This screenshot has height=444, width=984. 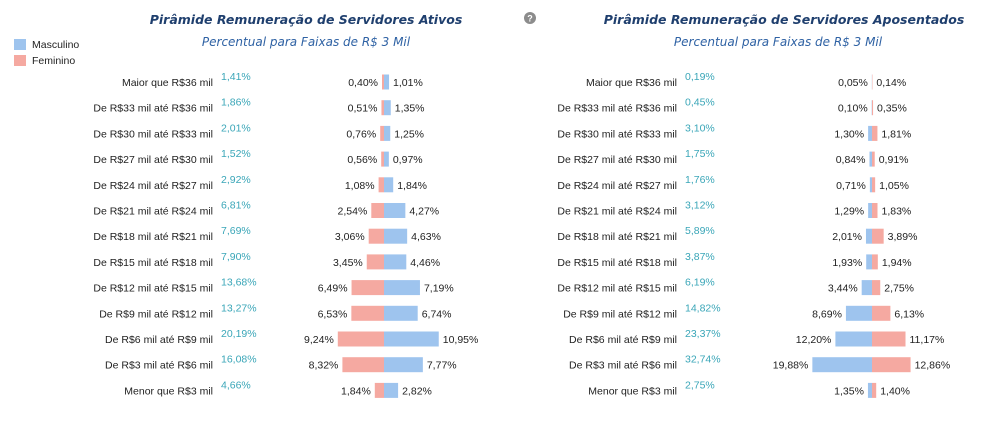 I want to click on category-label: De R$12 mil até R$15 mil, so click(x=617, y=289).